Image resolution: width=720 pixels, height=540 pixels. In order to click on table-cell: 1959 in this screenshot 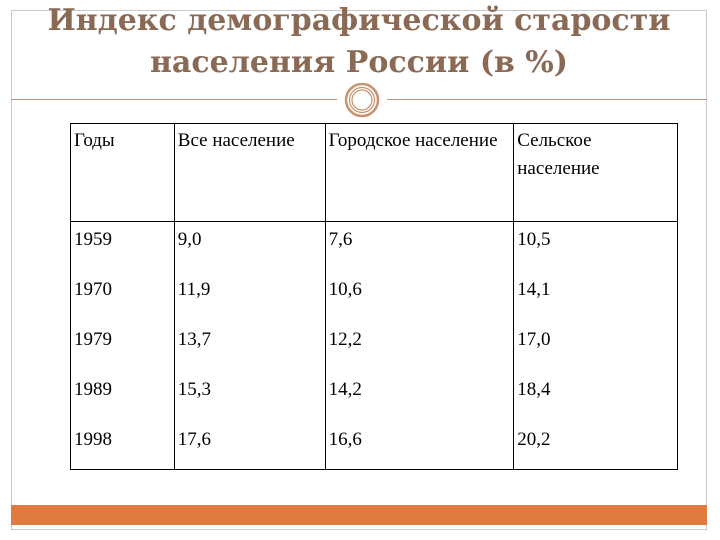, I will do `click(122, 246)`.